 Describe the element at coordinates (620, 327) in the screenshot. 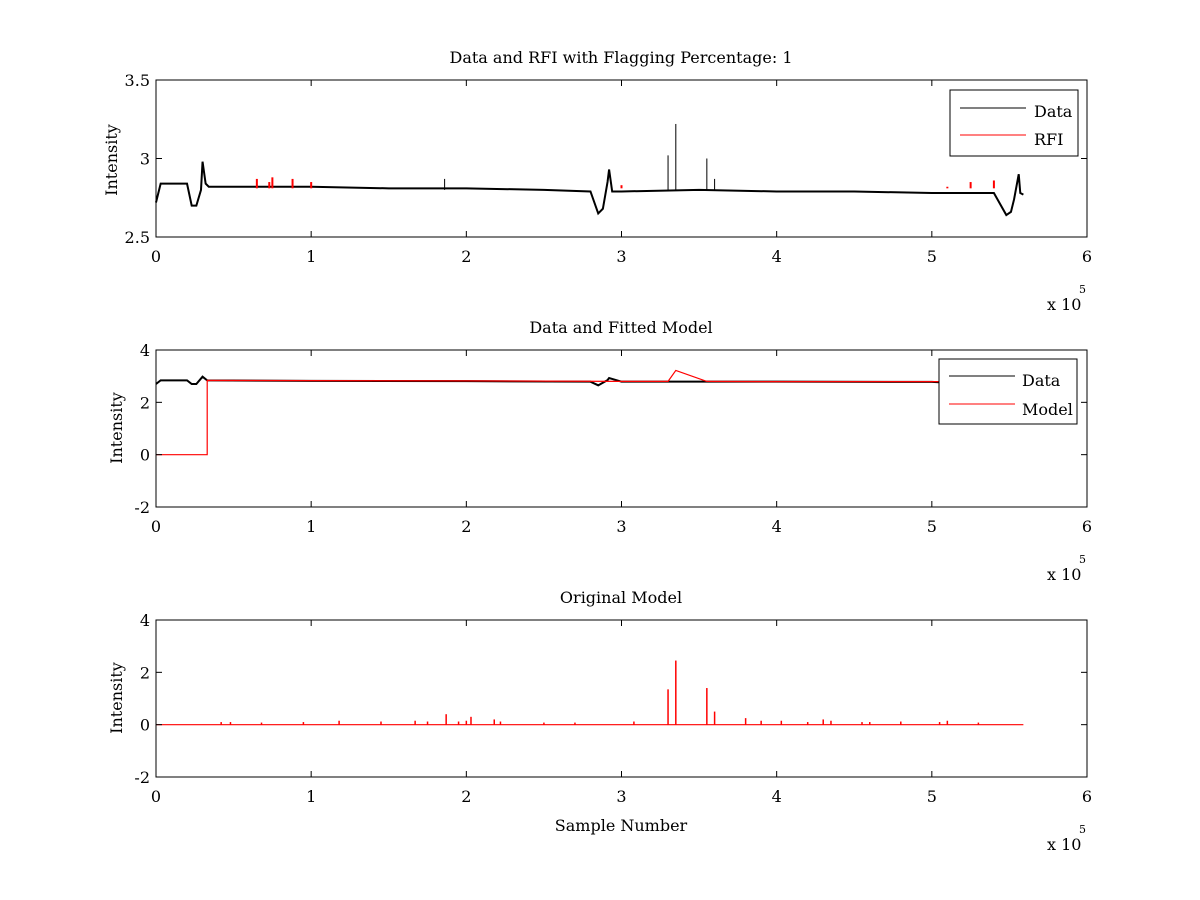

I see `panel-title: Data and Fitted Model` at that location.